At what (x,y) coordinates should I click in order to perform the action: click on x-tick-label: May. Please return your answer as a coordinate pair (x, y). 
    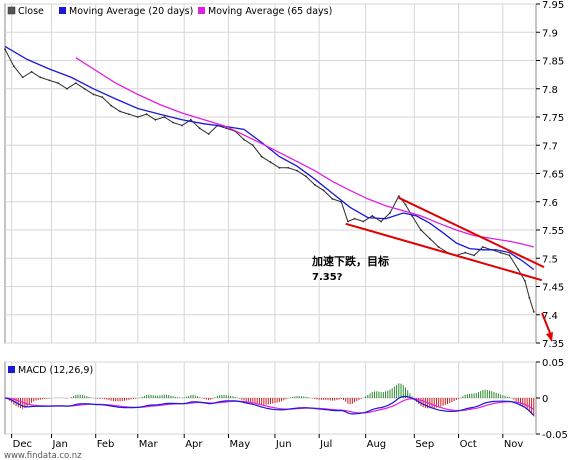
    Looking at the image, I should click on (239, 444).